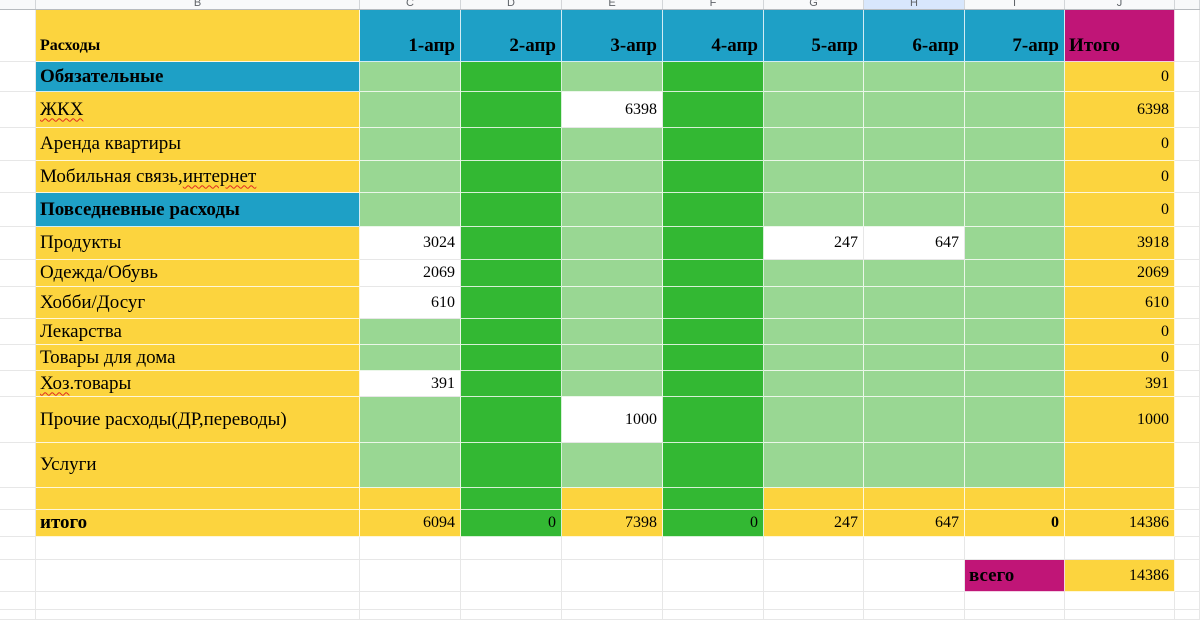  I want to click on cell-household-goods-2apr, so click(511, 384).